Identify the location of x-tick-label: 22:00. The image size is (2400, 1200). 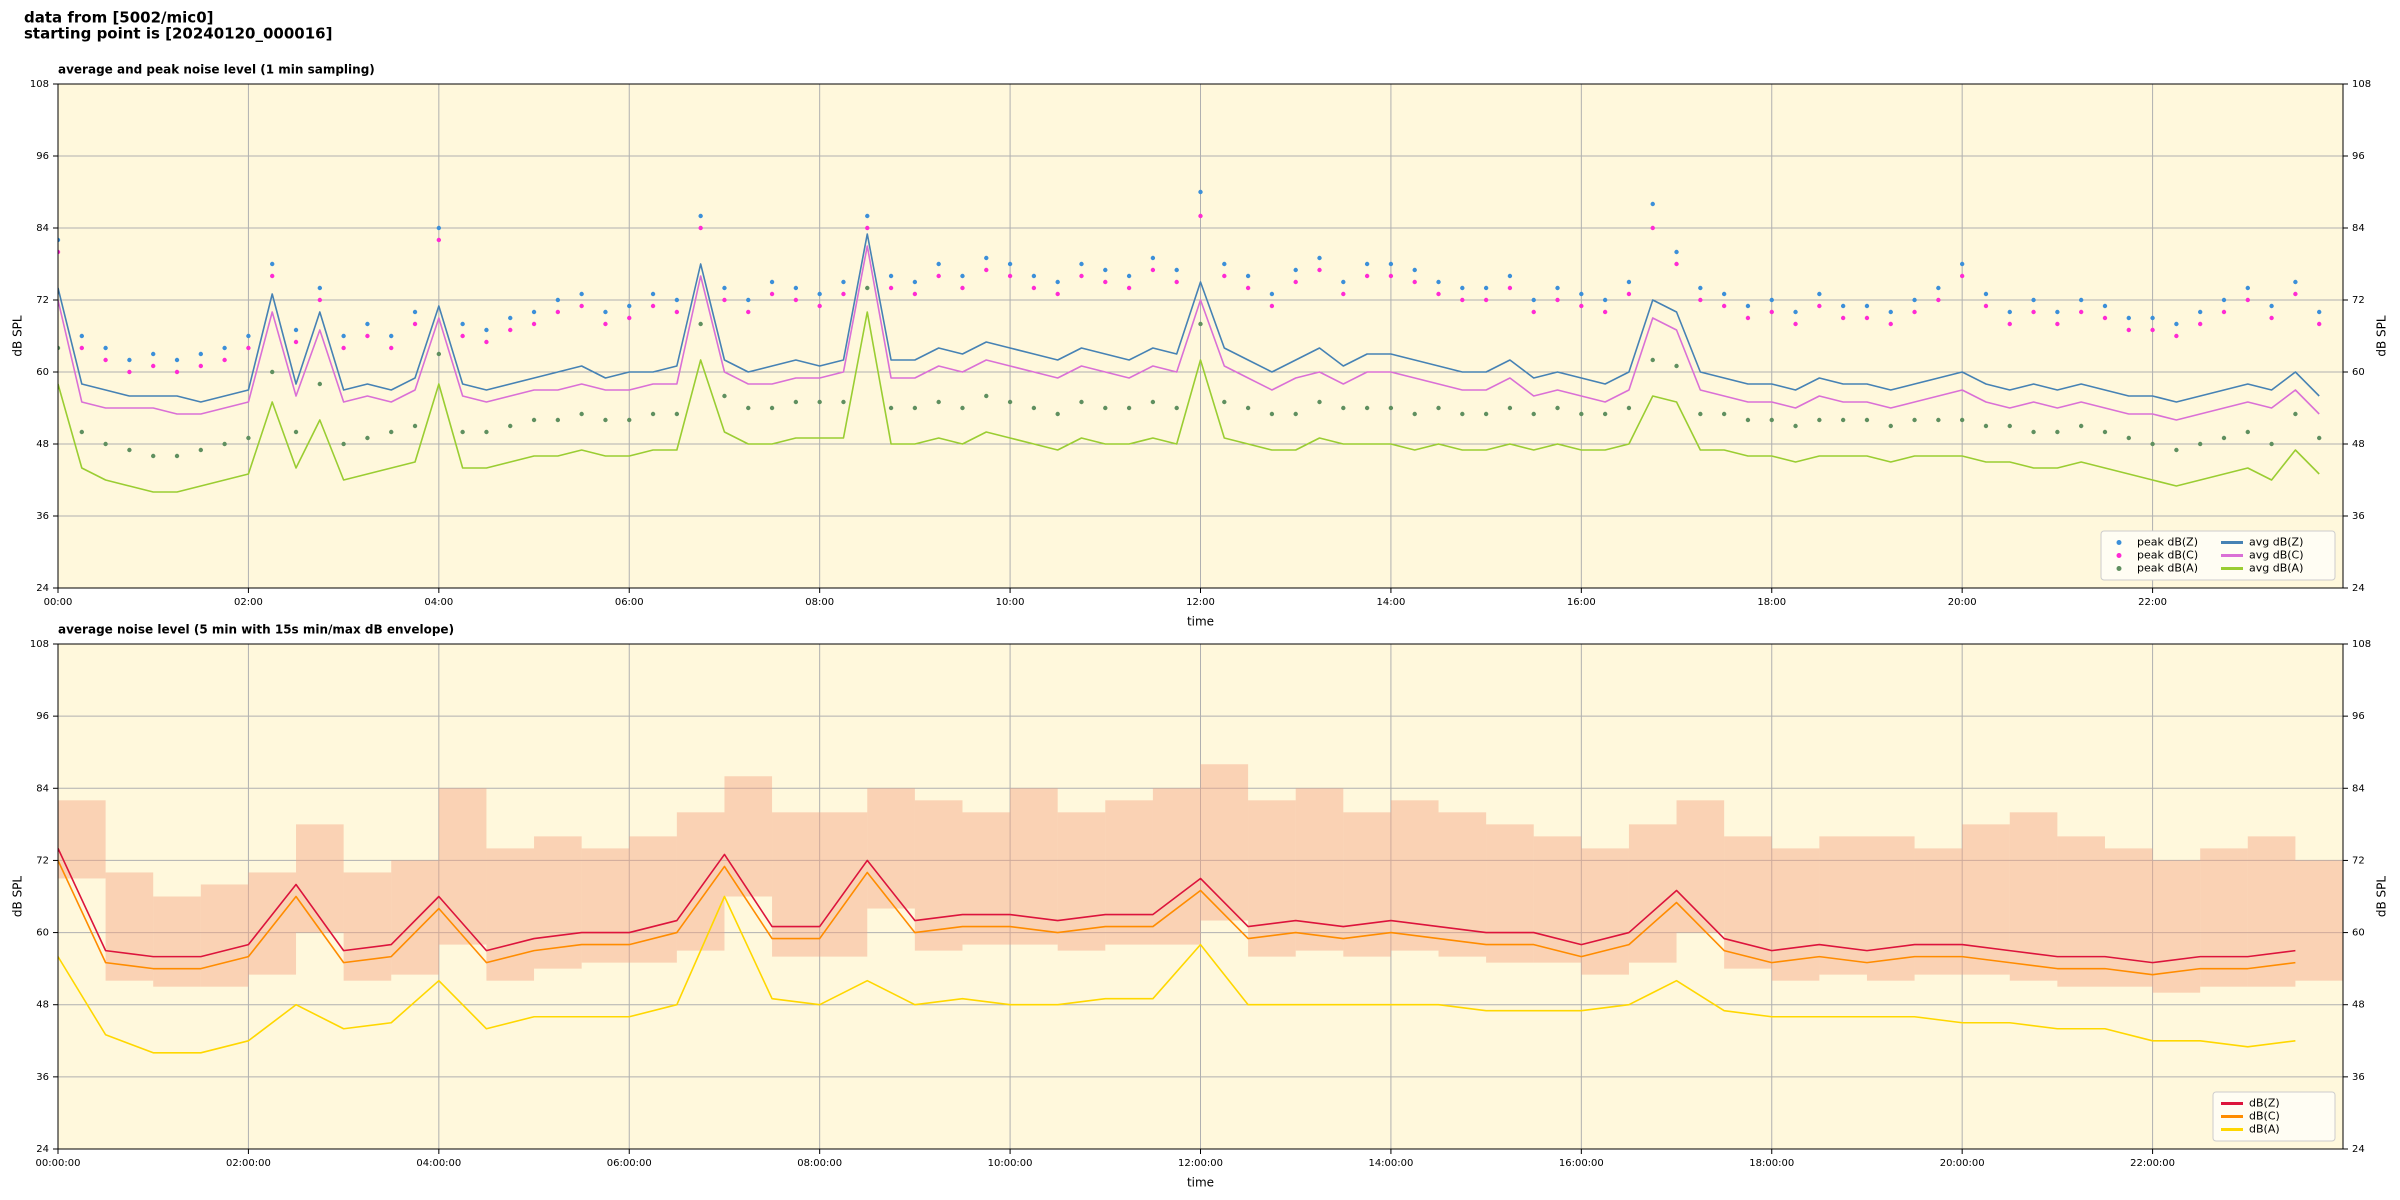
(2152, 602).